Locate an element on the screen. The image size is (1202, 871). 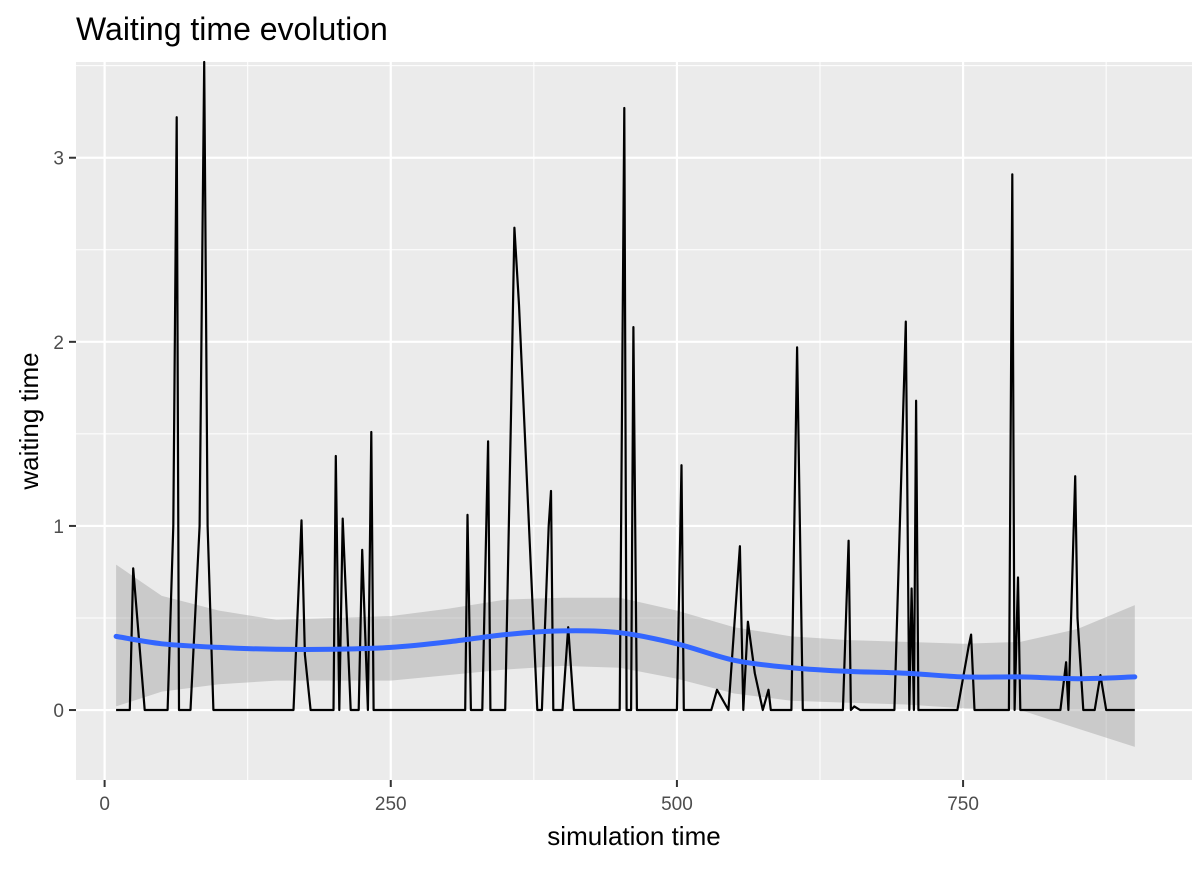
y-tick-label: 0 is located at coordinates (58, 711).